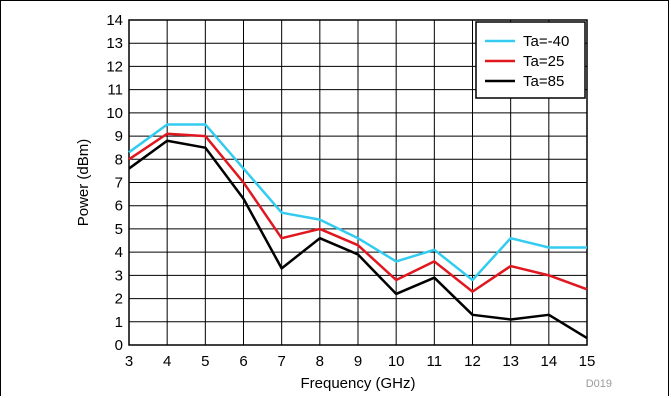 Image resolution: width=671 pixels, height=398 pixels. Describe the element at coordinates (119, 299) in the screenshot. I see `y-tick-label-2: 2` at that location.